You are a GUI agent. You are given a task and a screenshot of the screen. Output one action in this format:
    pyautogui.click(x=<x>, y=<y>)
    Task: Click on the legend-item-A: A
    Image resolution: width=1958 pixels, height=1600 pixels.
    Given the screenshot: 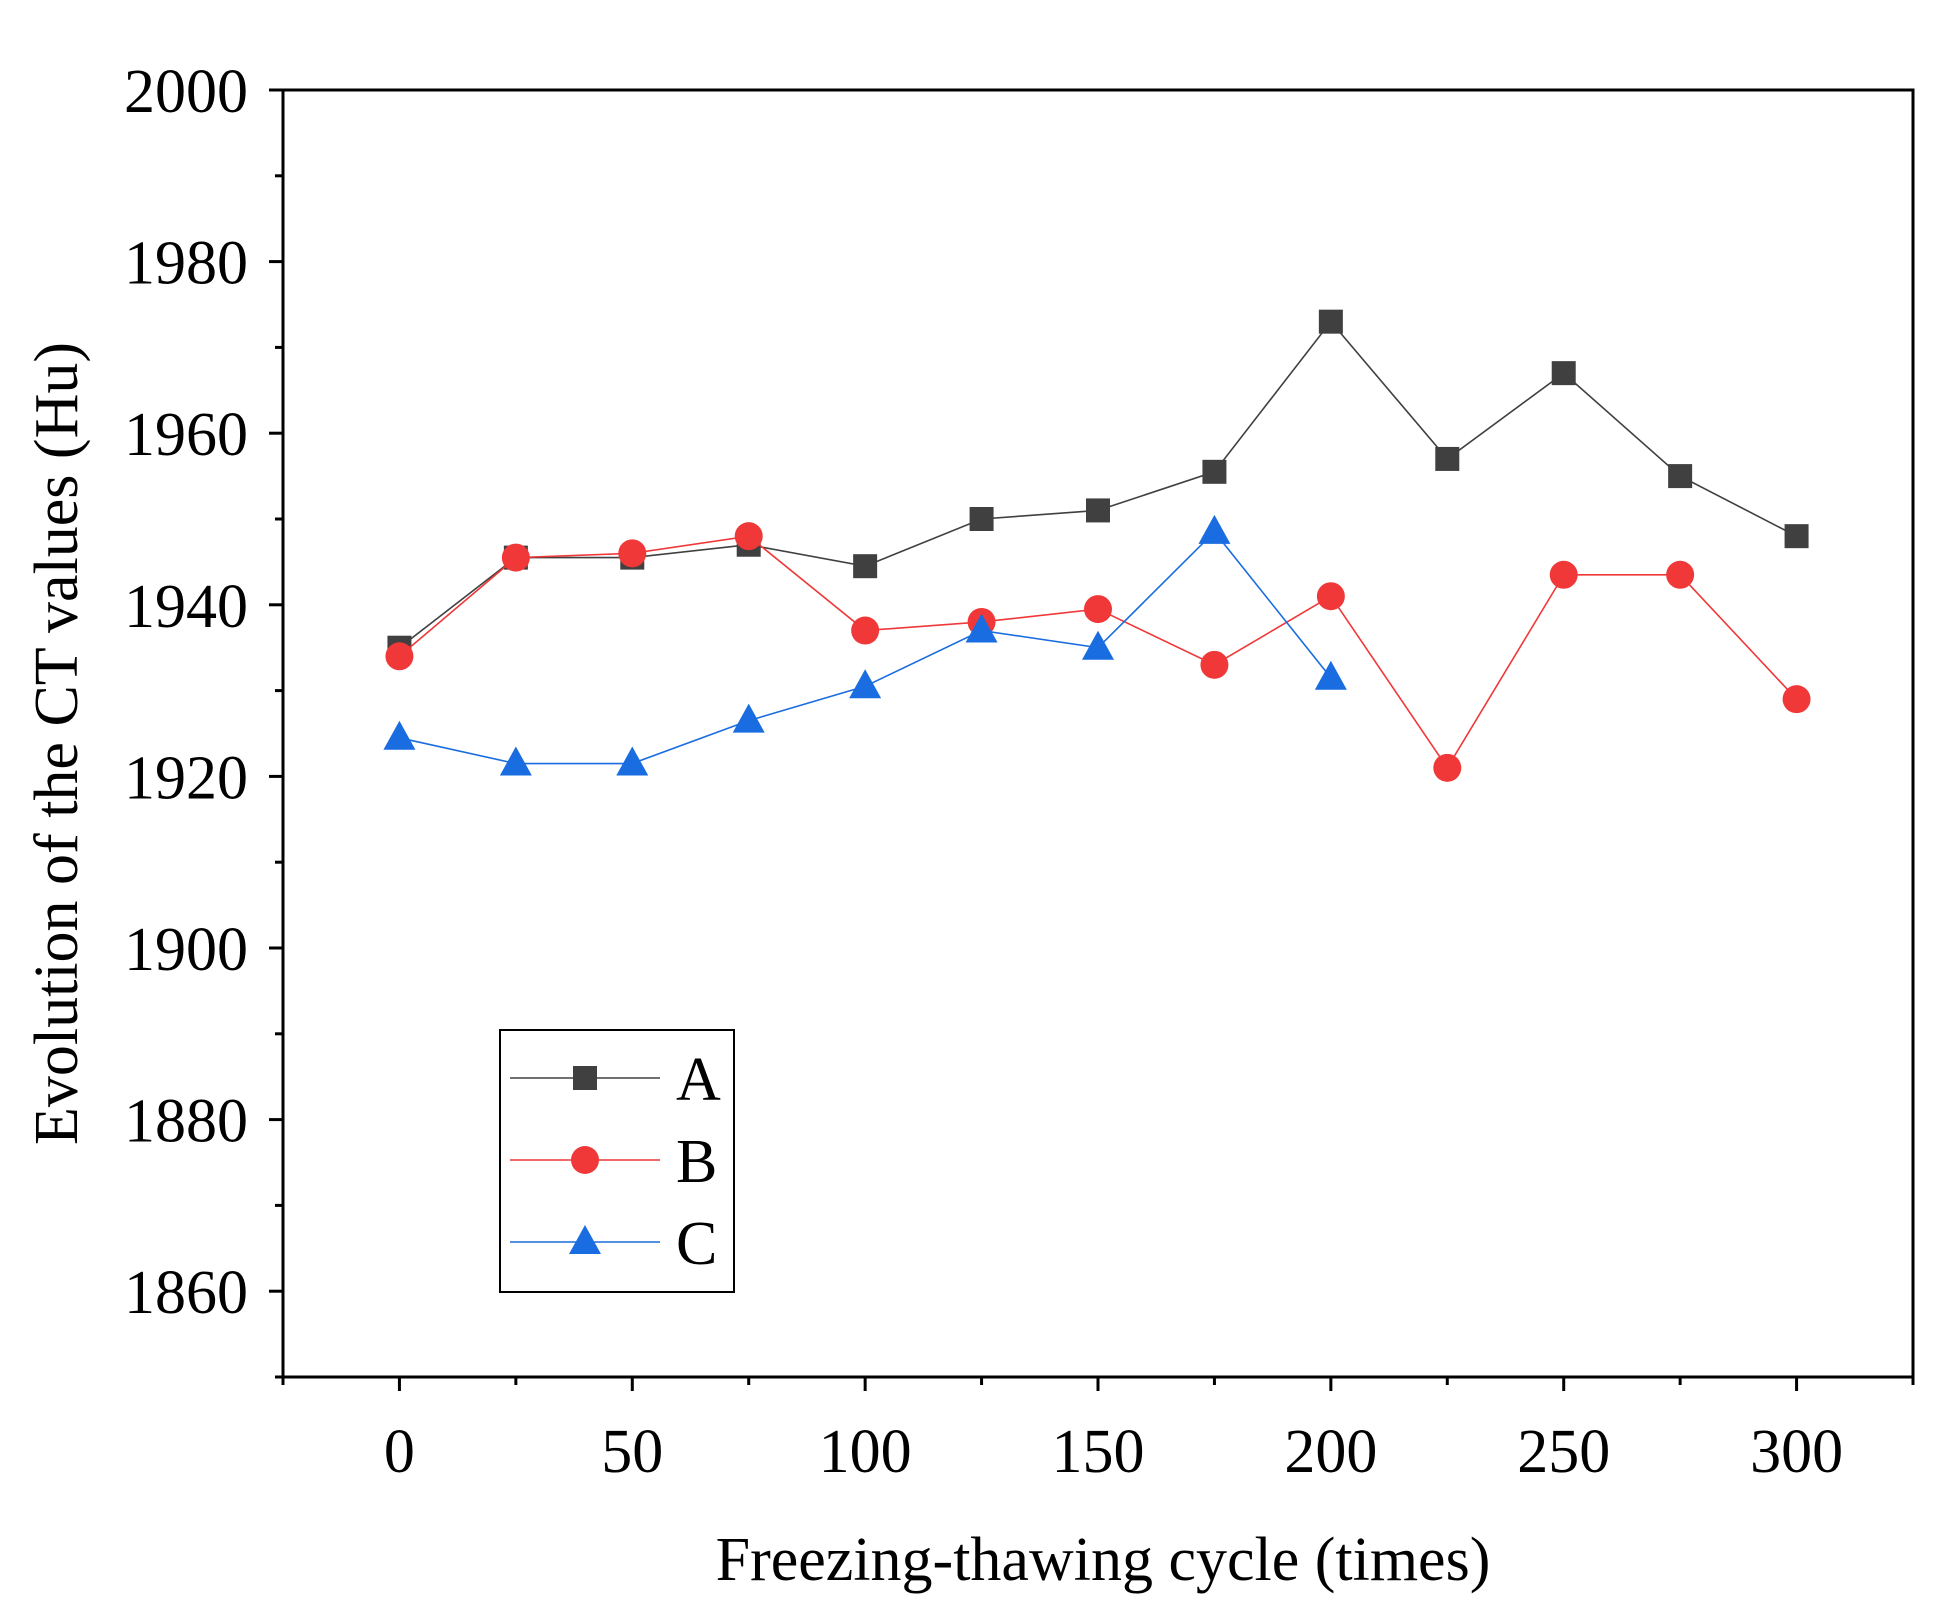 What is the action you would take?
    pyautogui.click(x=615, y=1080)
    